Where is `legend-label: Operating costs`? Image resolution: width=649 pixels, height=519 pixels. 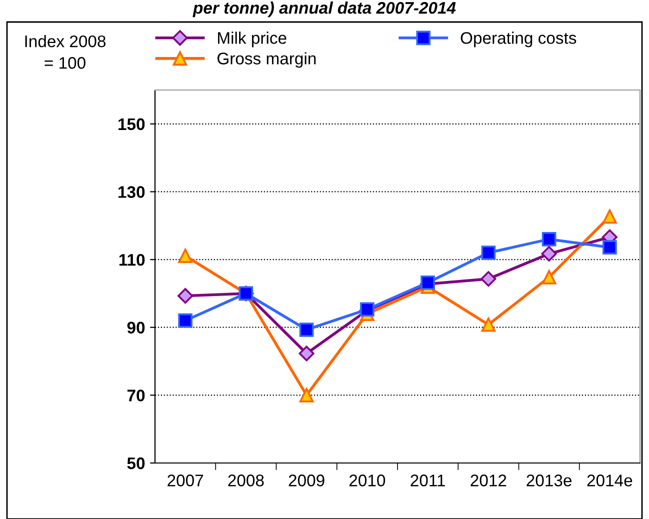
legend-label: Operating costs is located at coordinates (518, 40).